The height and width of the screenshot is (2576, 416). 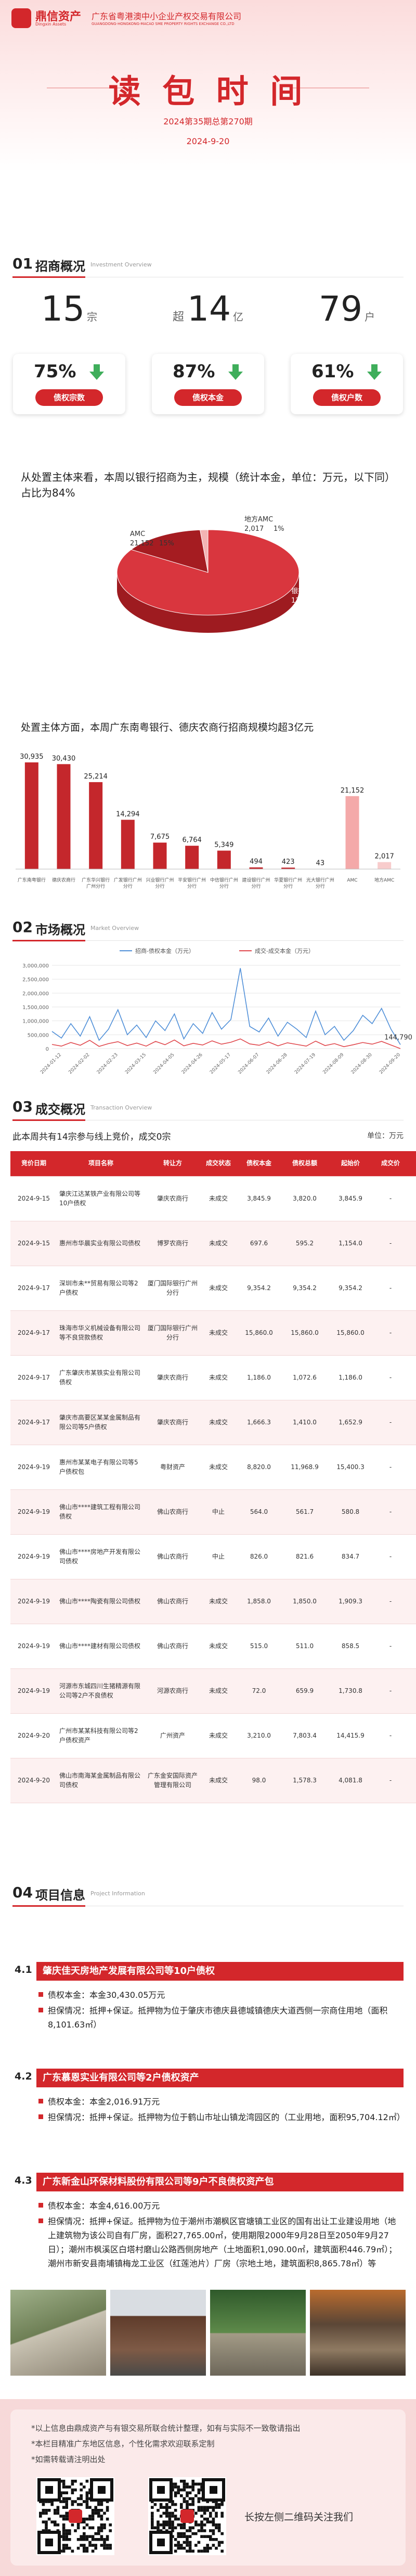 I want to click on pie-label-value: 121,621, so click(x=305, y=601).